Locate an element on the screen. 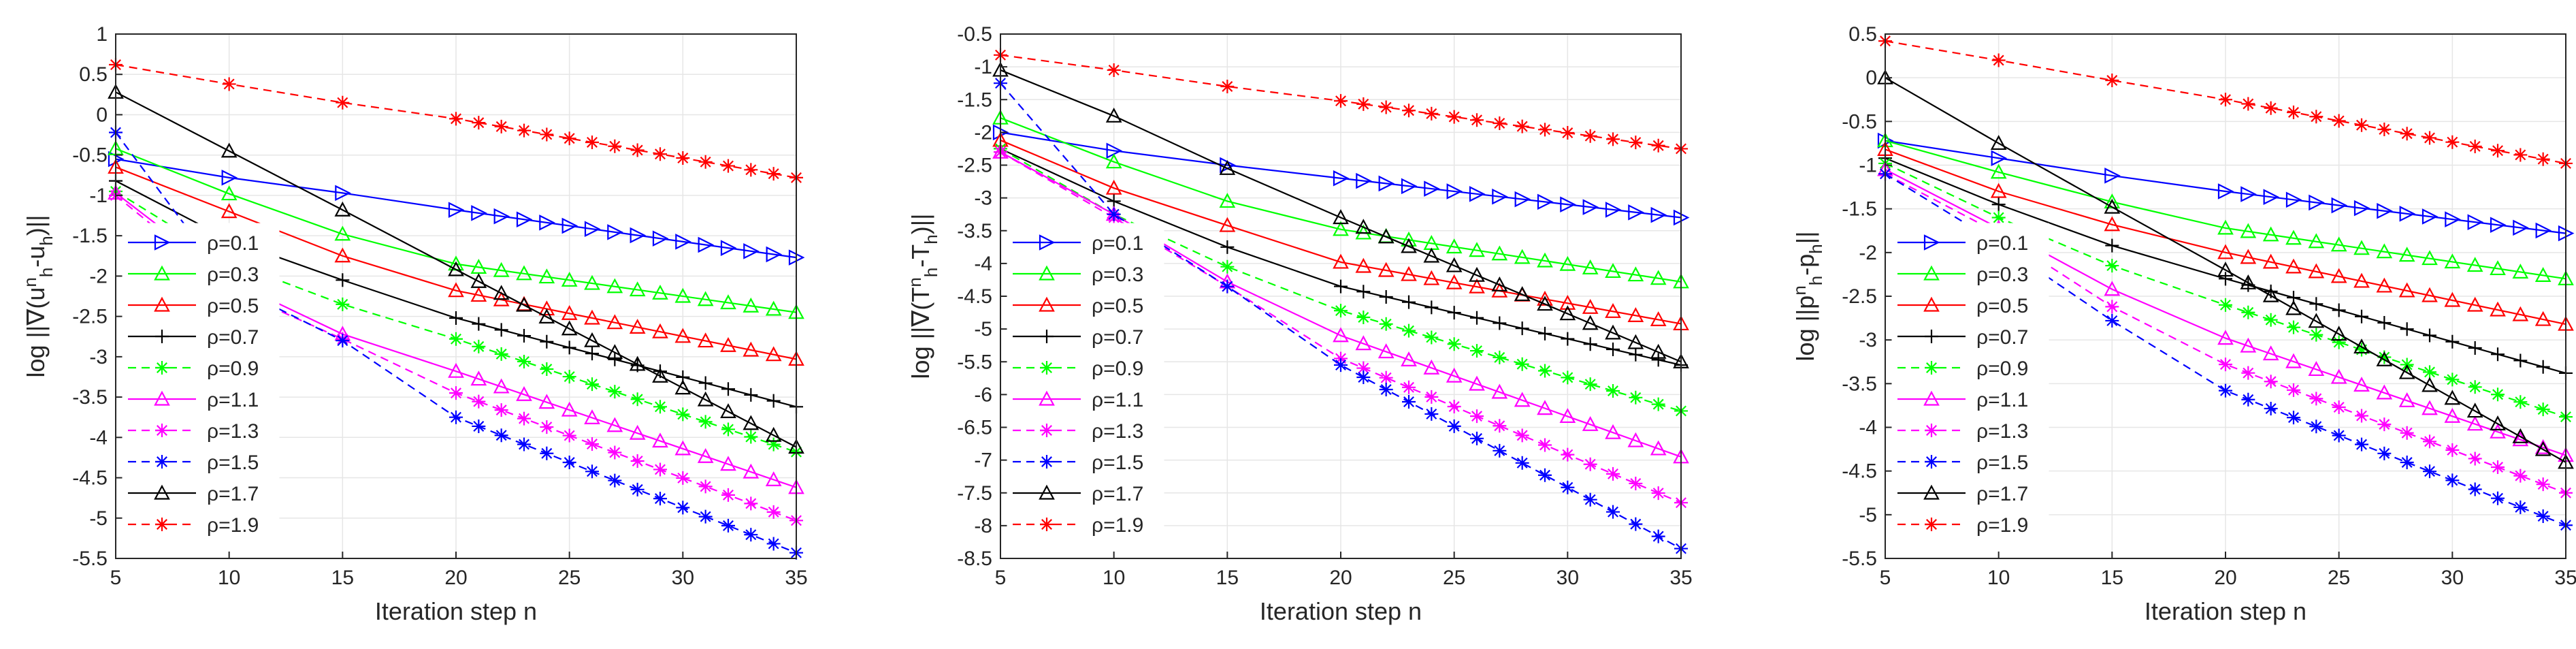 Image resolution: width=2576 pixels, height=649 pixels. x-tick-label: 5 is located at coordinates (1885, 578).